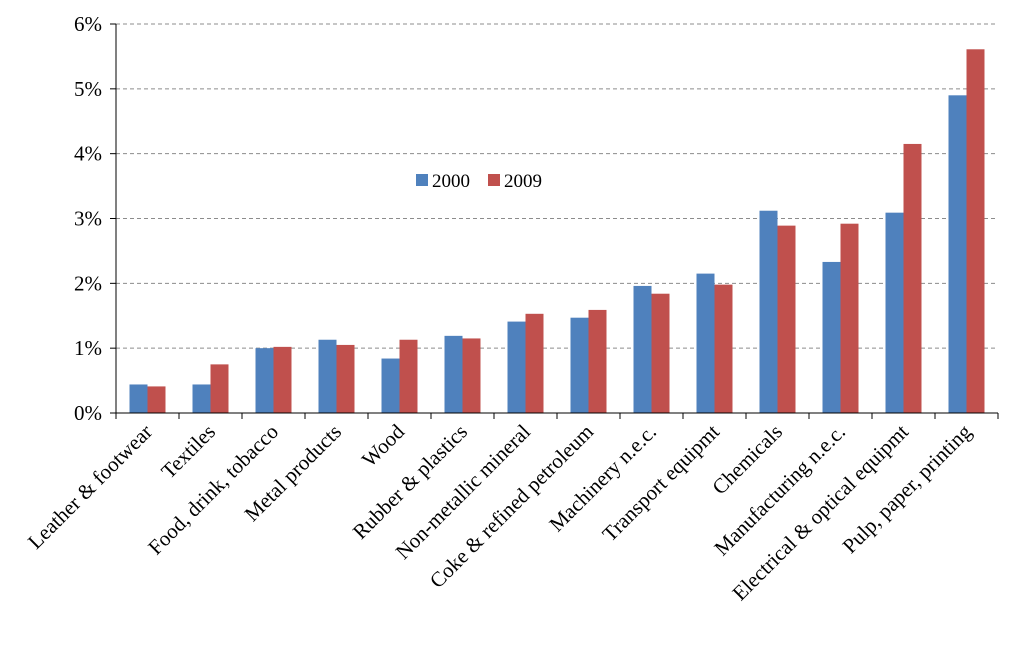 The width and height of the screenshot is (1021, 647). I want to click on legend-swatch-2000, so click(422, 180).